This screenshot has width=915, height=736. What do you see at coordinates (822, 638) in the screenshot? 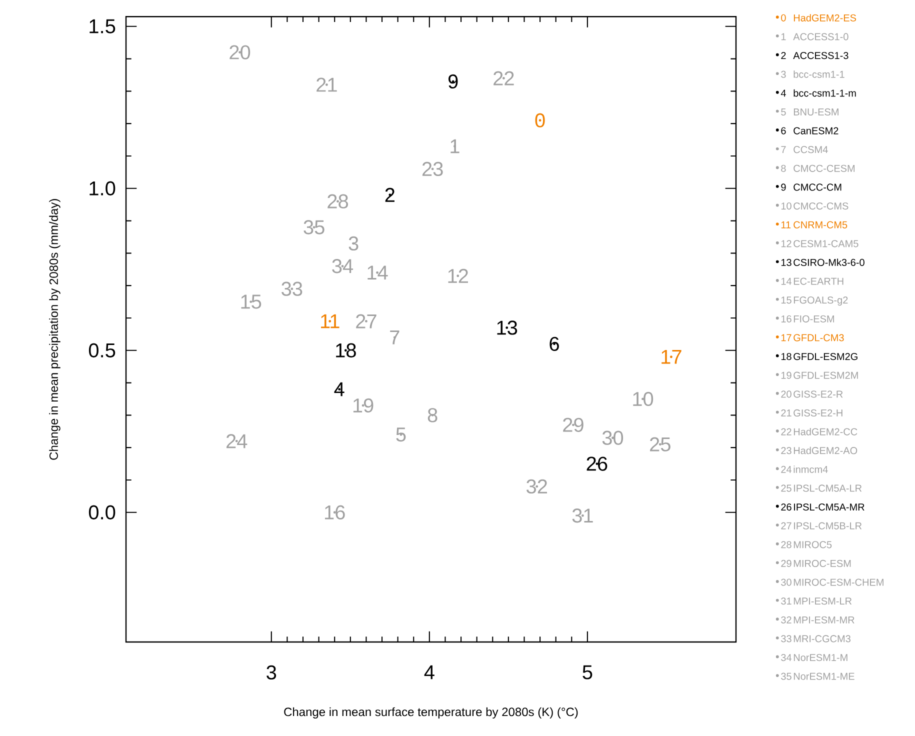
I see `legend-label: MRI-CGCM3` at bounding box center [822, 638].